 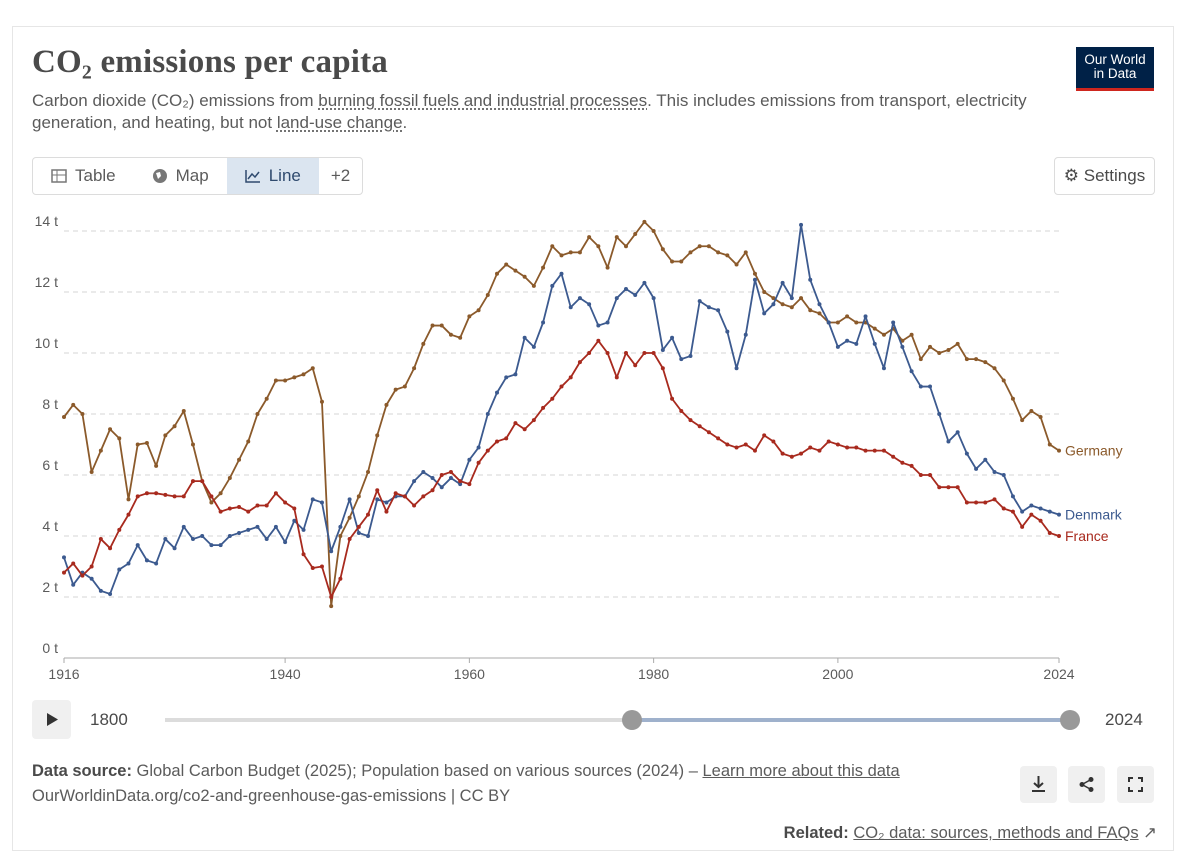 I want to click on y-tick-label: 6 t, so click(x=50, y=465).